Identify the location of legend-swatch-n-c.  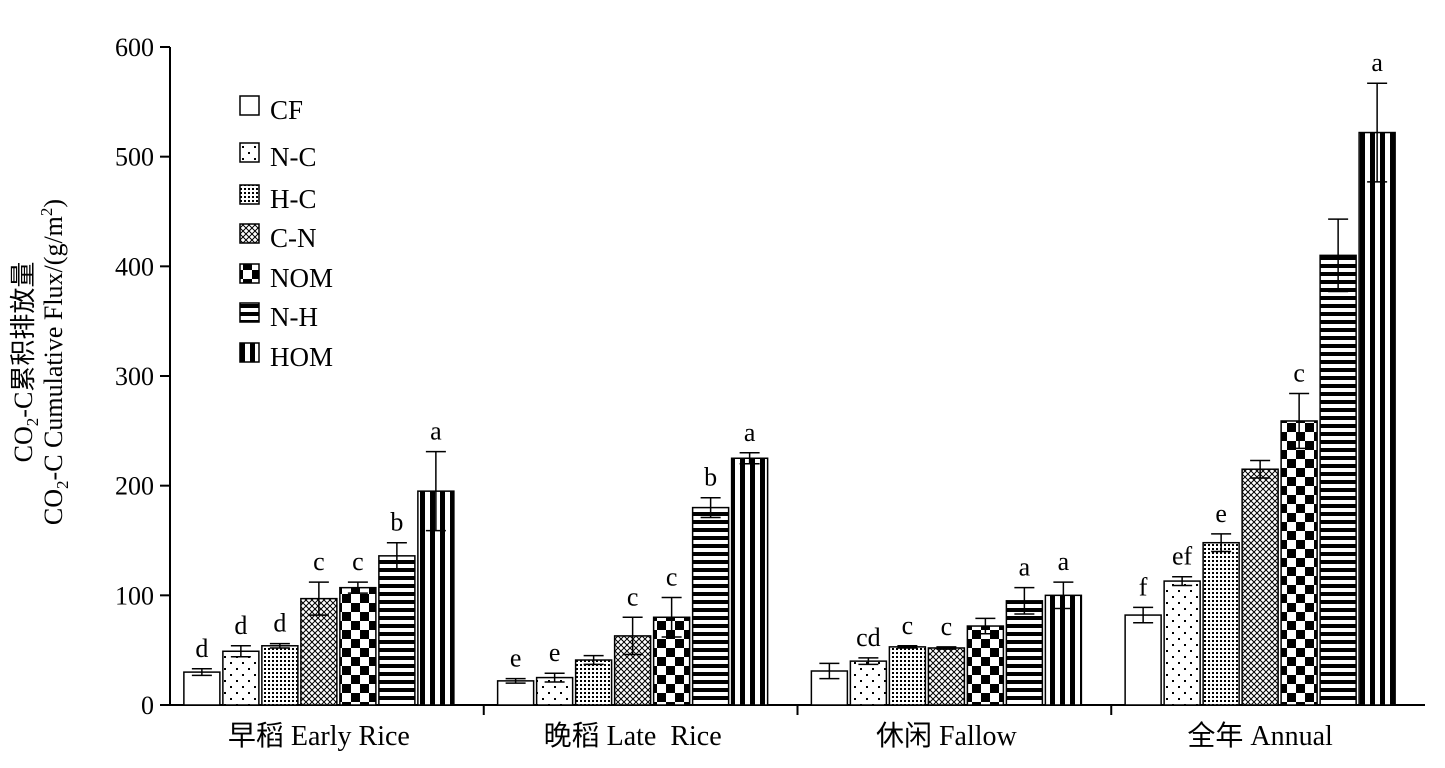
(249, 152).